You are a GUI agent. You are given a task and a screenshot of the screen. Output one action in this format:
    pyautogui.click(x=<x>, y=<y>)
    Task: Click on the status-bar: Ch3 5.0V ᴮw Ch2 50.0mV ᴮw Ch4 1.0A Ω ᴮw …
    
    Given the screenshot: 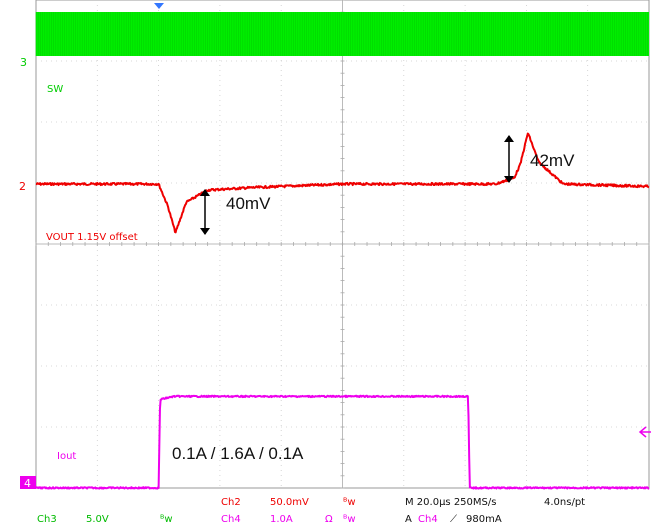 What is the action you would take?
    pyautogui.click(x=311, y=511)
    